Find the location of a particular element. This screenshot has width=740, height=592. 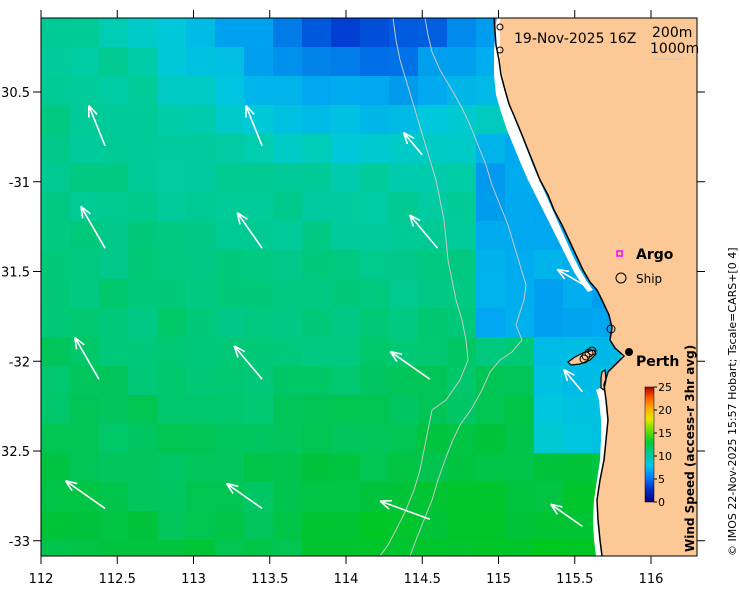

contour-1000m is located at coordinates (424, 287).